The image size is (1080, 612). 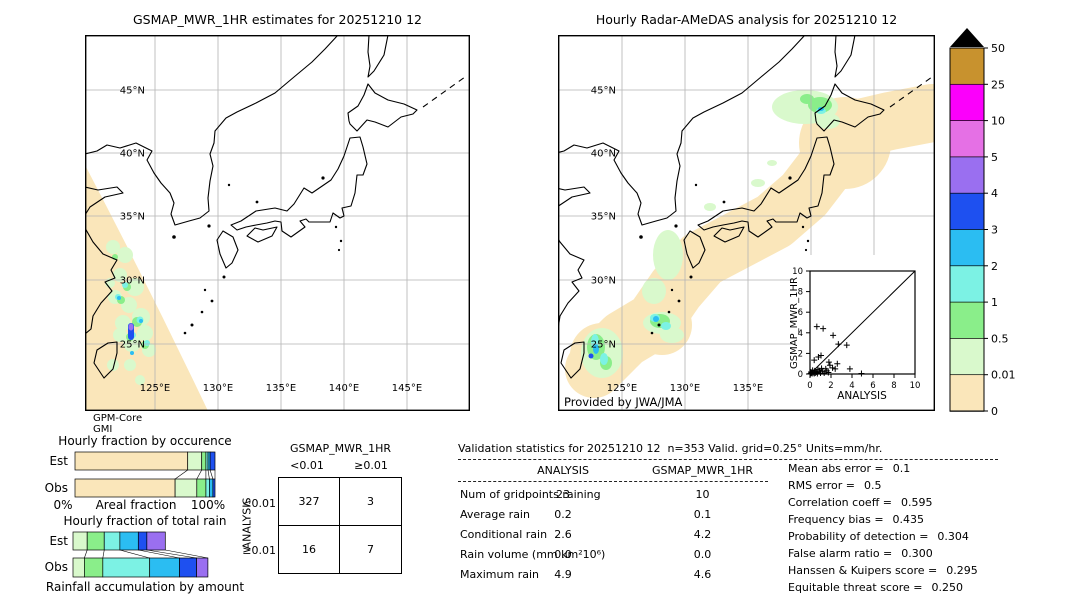 What do you see at coordinates (875, 587) in the screenshot?
I see `metric-equitable-threat: Equitable threat score = 0.250` at bounding box center [875, 587].